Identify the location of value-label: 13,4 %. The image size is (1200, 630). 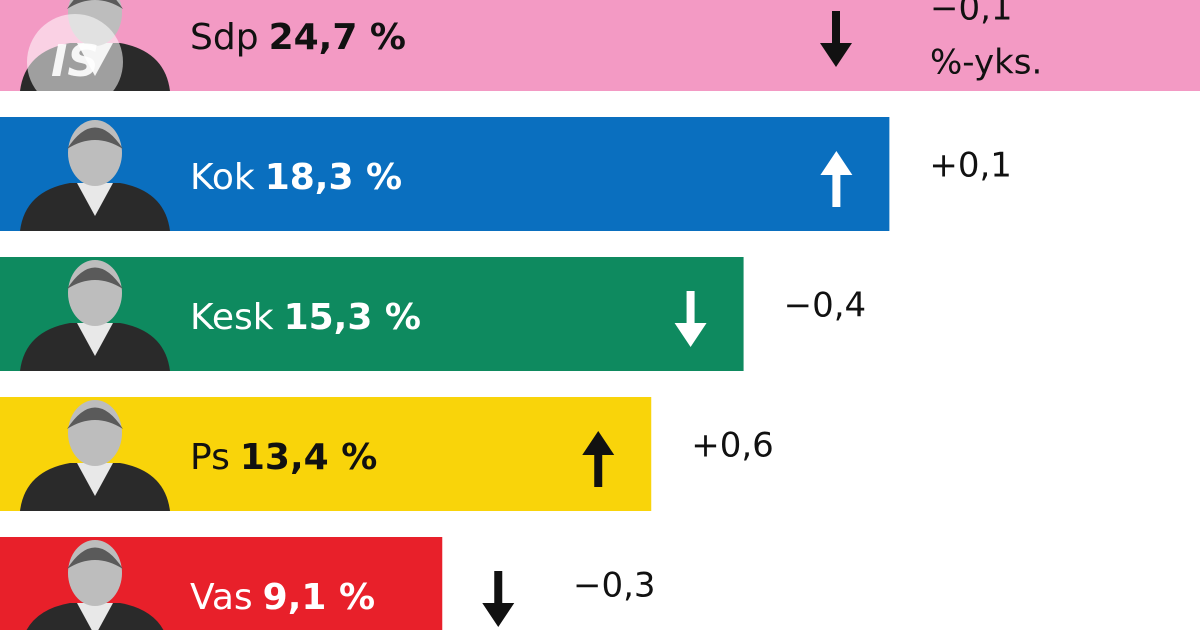
(308, 457).